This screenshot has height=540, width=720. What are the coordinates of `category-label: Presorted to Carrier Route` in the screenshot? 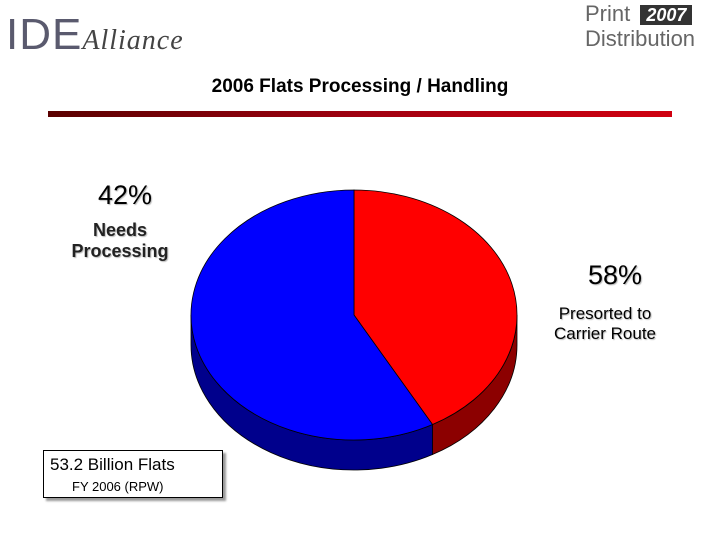 It's located at (605, 323).